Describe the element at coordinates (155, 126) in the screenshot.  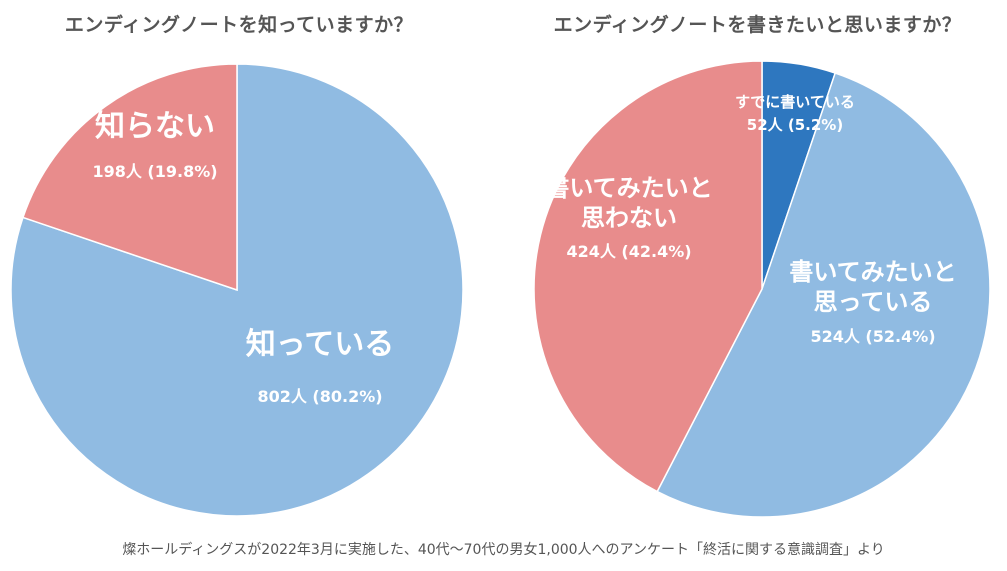
I see `slice-label-0-1-0: 知らない` at that location.